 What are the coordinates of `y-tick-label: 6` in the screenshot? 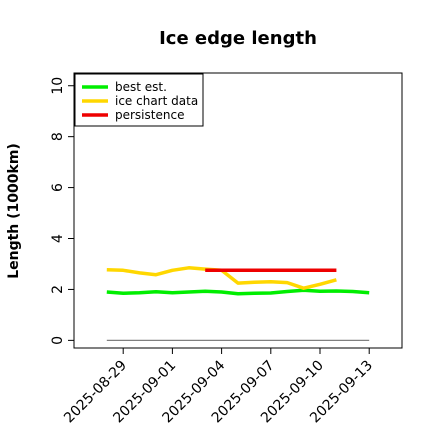 It's located at (58, 187).